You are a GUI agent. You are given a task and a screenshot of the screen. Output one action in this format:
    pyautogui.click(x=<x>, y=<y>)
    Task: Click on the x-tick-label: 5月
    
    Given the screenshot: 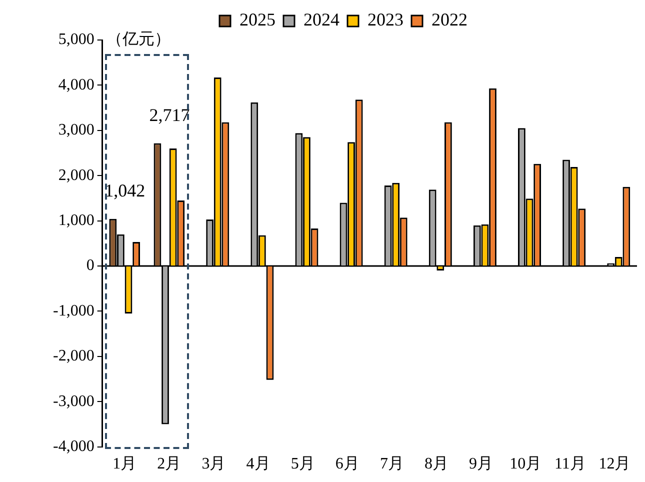 What is the action you would take?
    pyautogui.click(x=302, y=464)
    